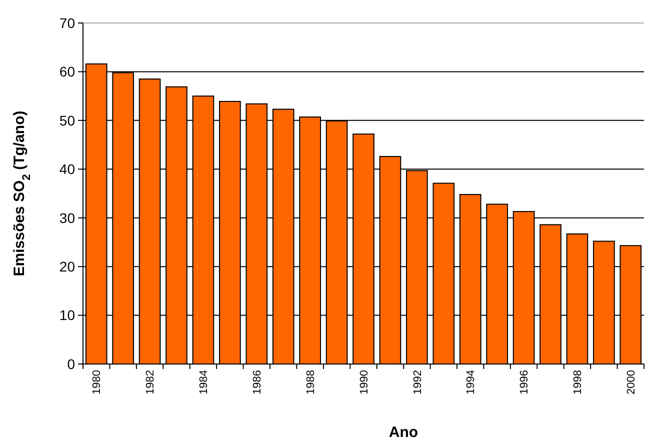 The width and height of the screenshot is (647, 445). I want to click on y-tick-label: 10, so click(67, 315).